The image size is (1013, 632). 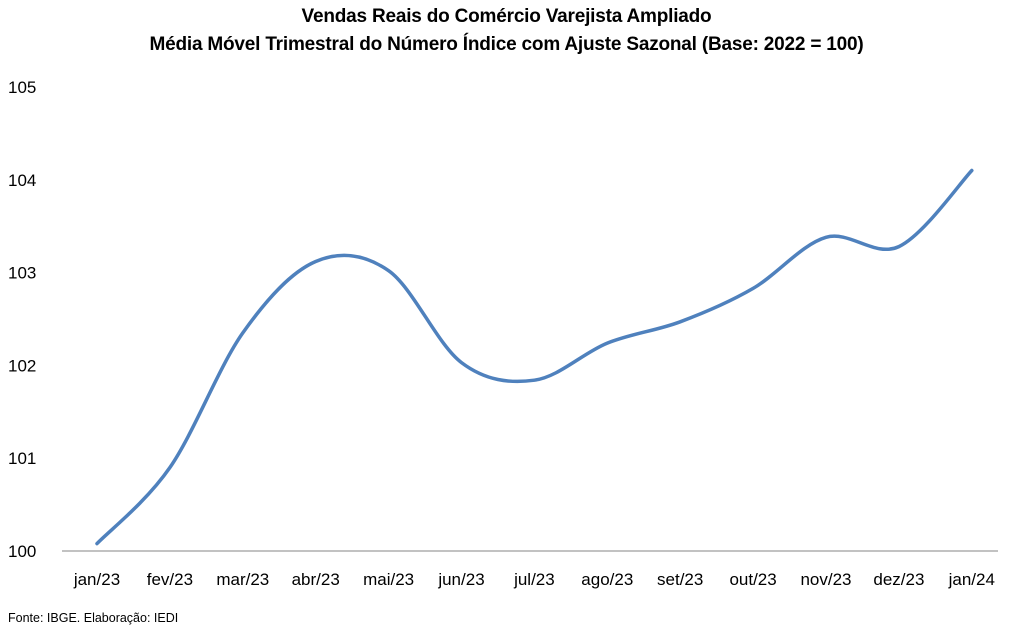 What do you see at coordinates (316, 579) in the screenshot?
I see `x-tick-label: abr/23` at bounding box center [316, 579].